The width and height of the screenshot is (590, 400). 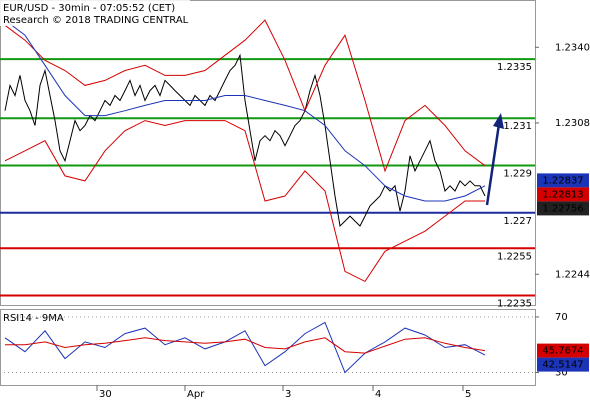 What do you see at coordinates (517, 126) in the screenshot?
I see `level-label: 1.231` at bounding box center [517, 126].